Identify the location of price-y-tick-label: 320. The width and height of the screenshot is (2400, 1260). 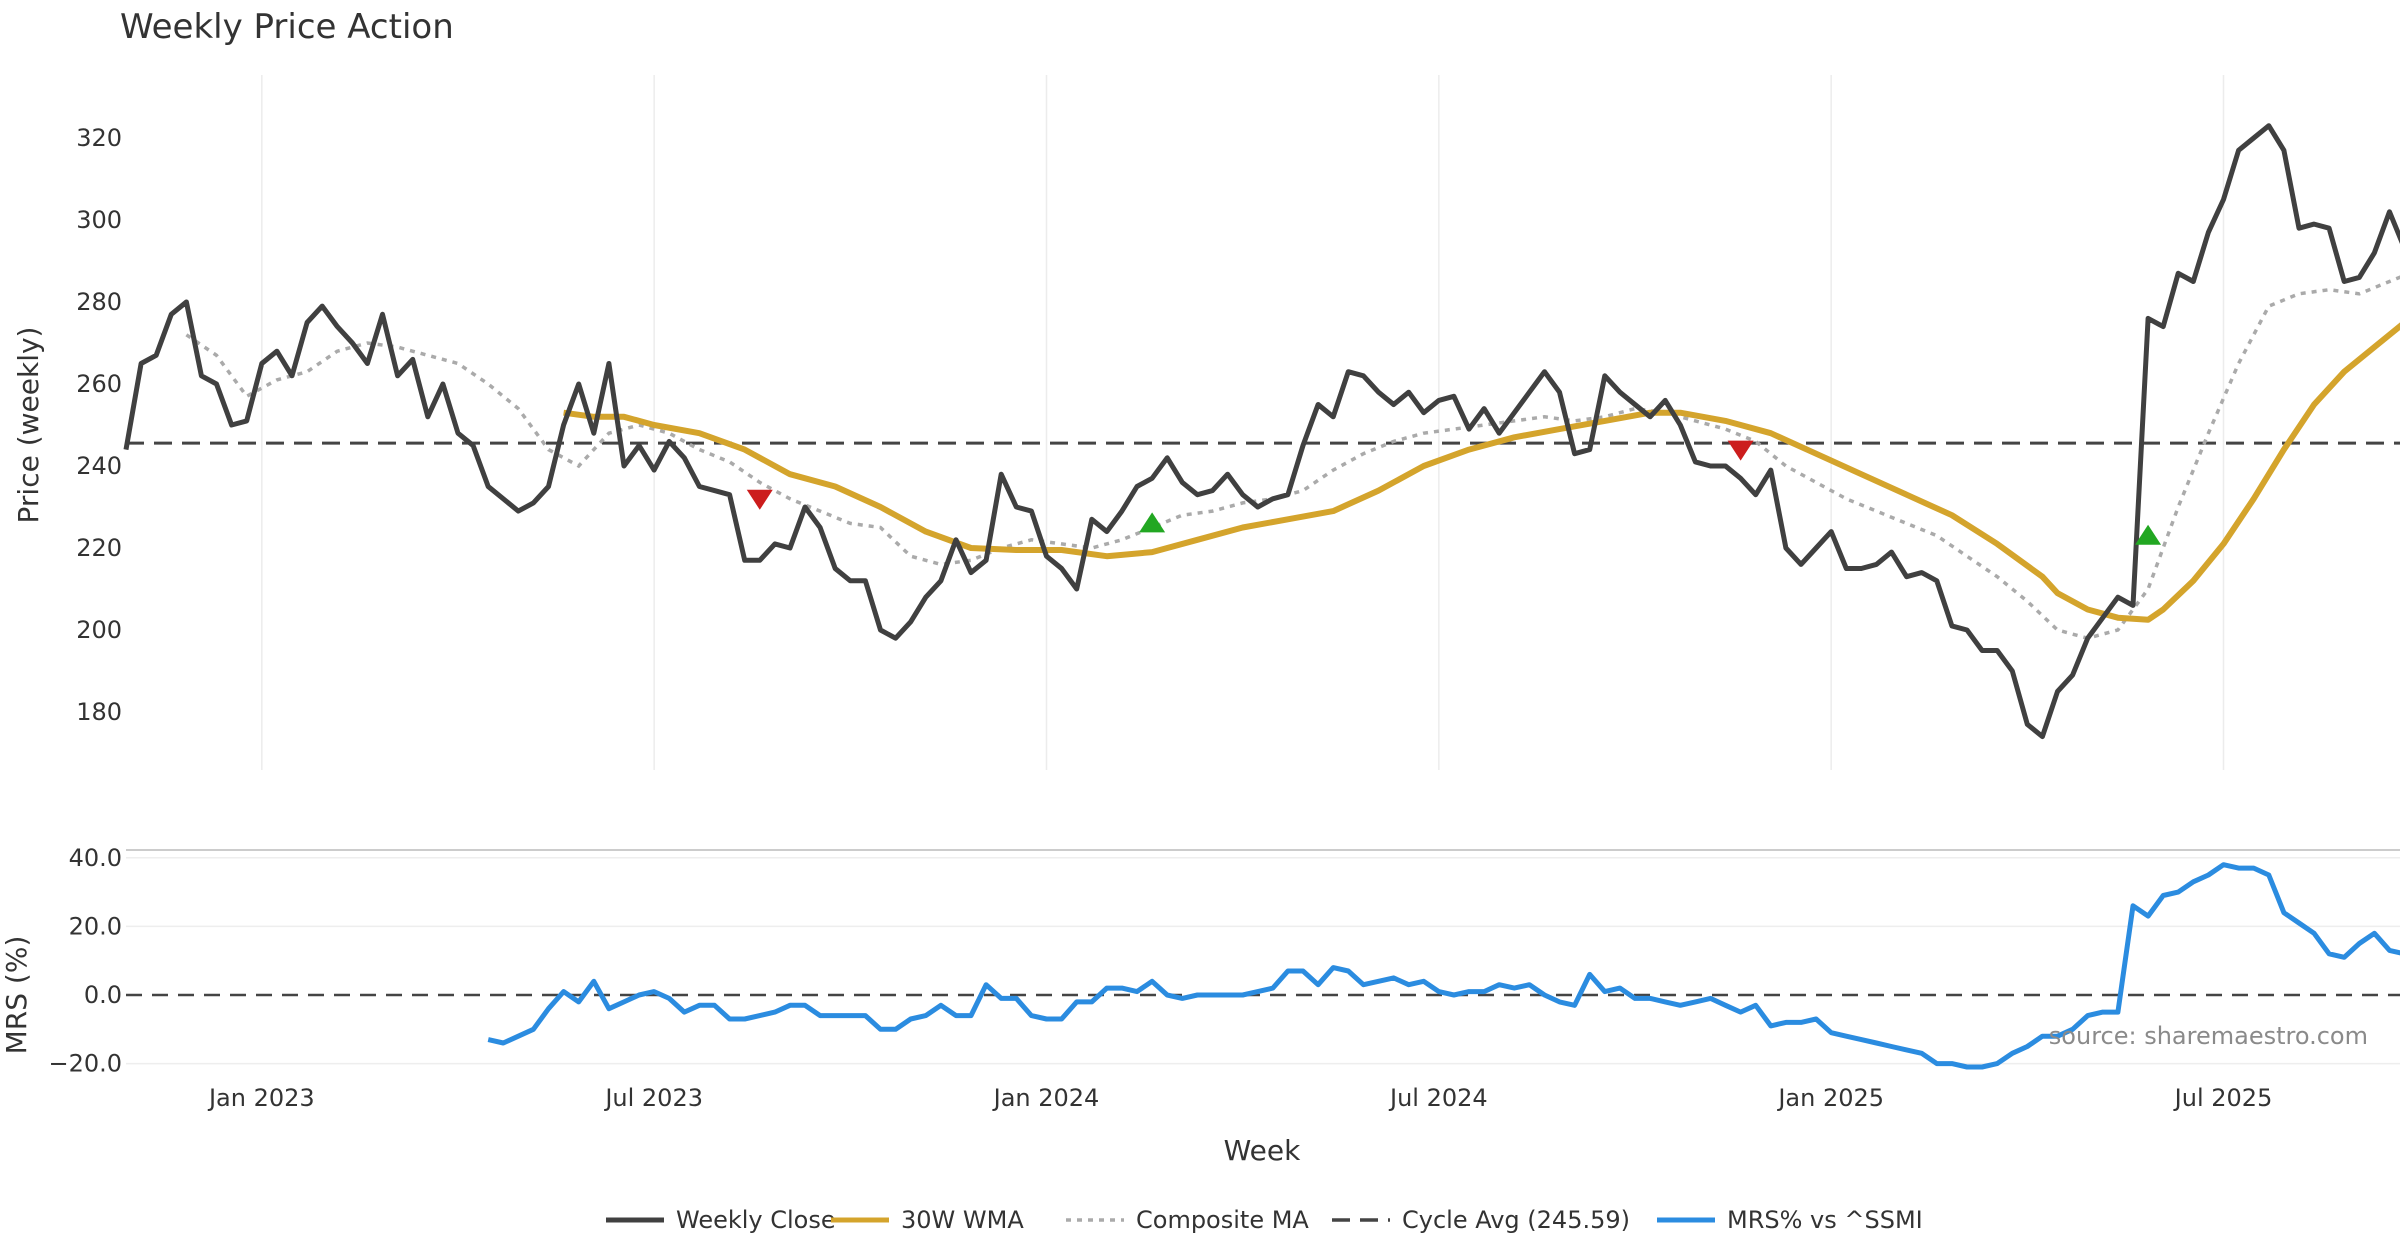
(99, 138).